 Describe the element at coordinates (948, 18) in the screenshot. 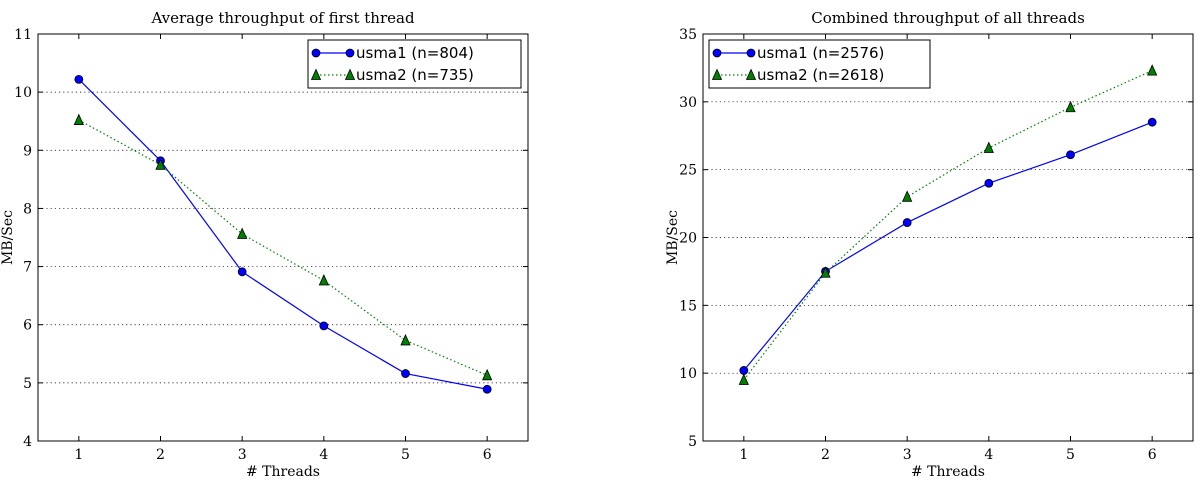

I see `chart-title: Combined throughput of all threads` at that location.